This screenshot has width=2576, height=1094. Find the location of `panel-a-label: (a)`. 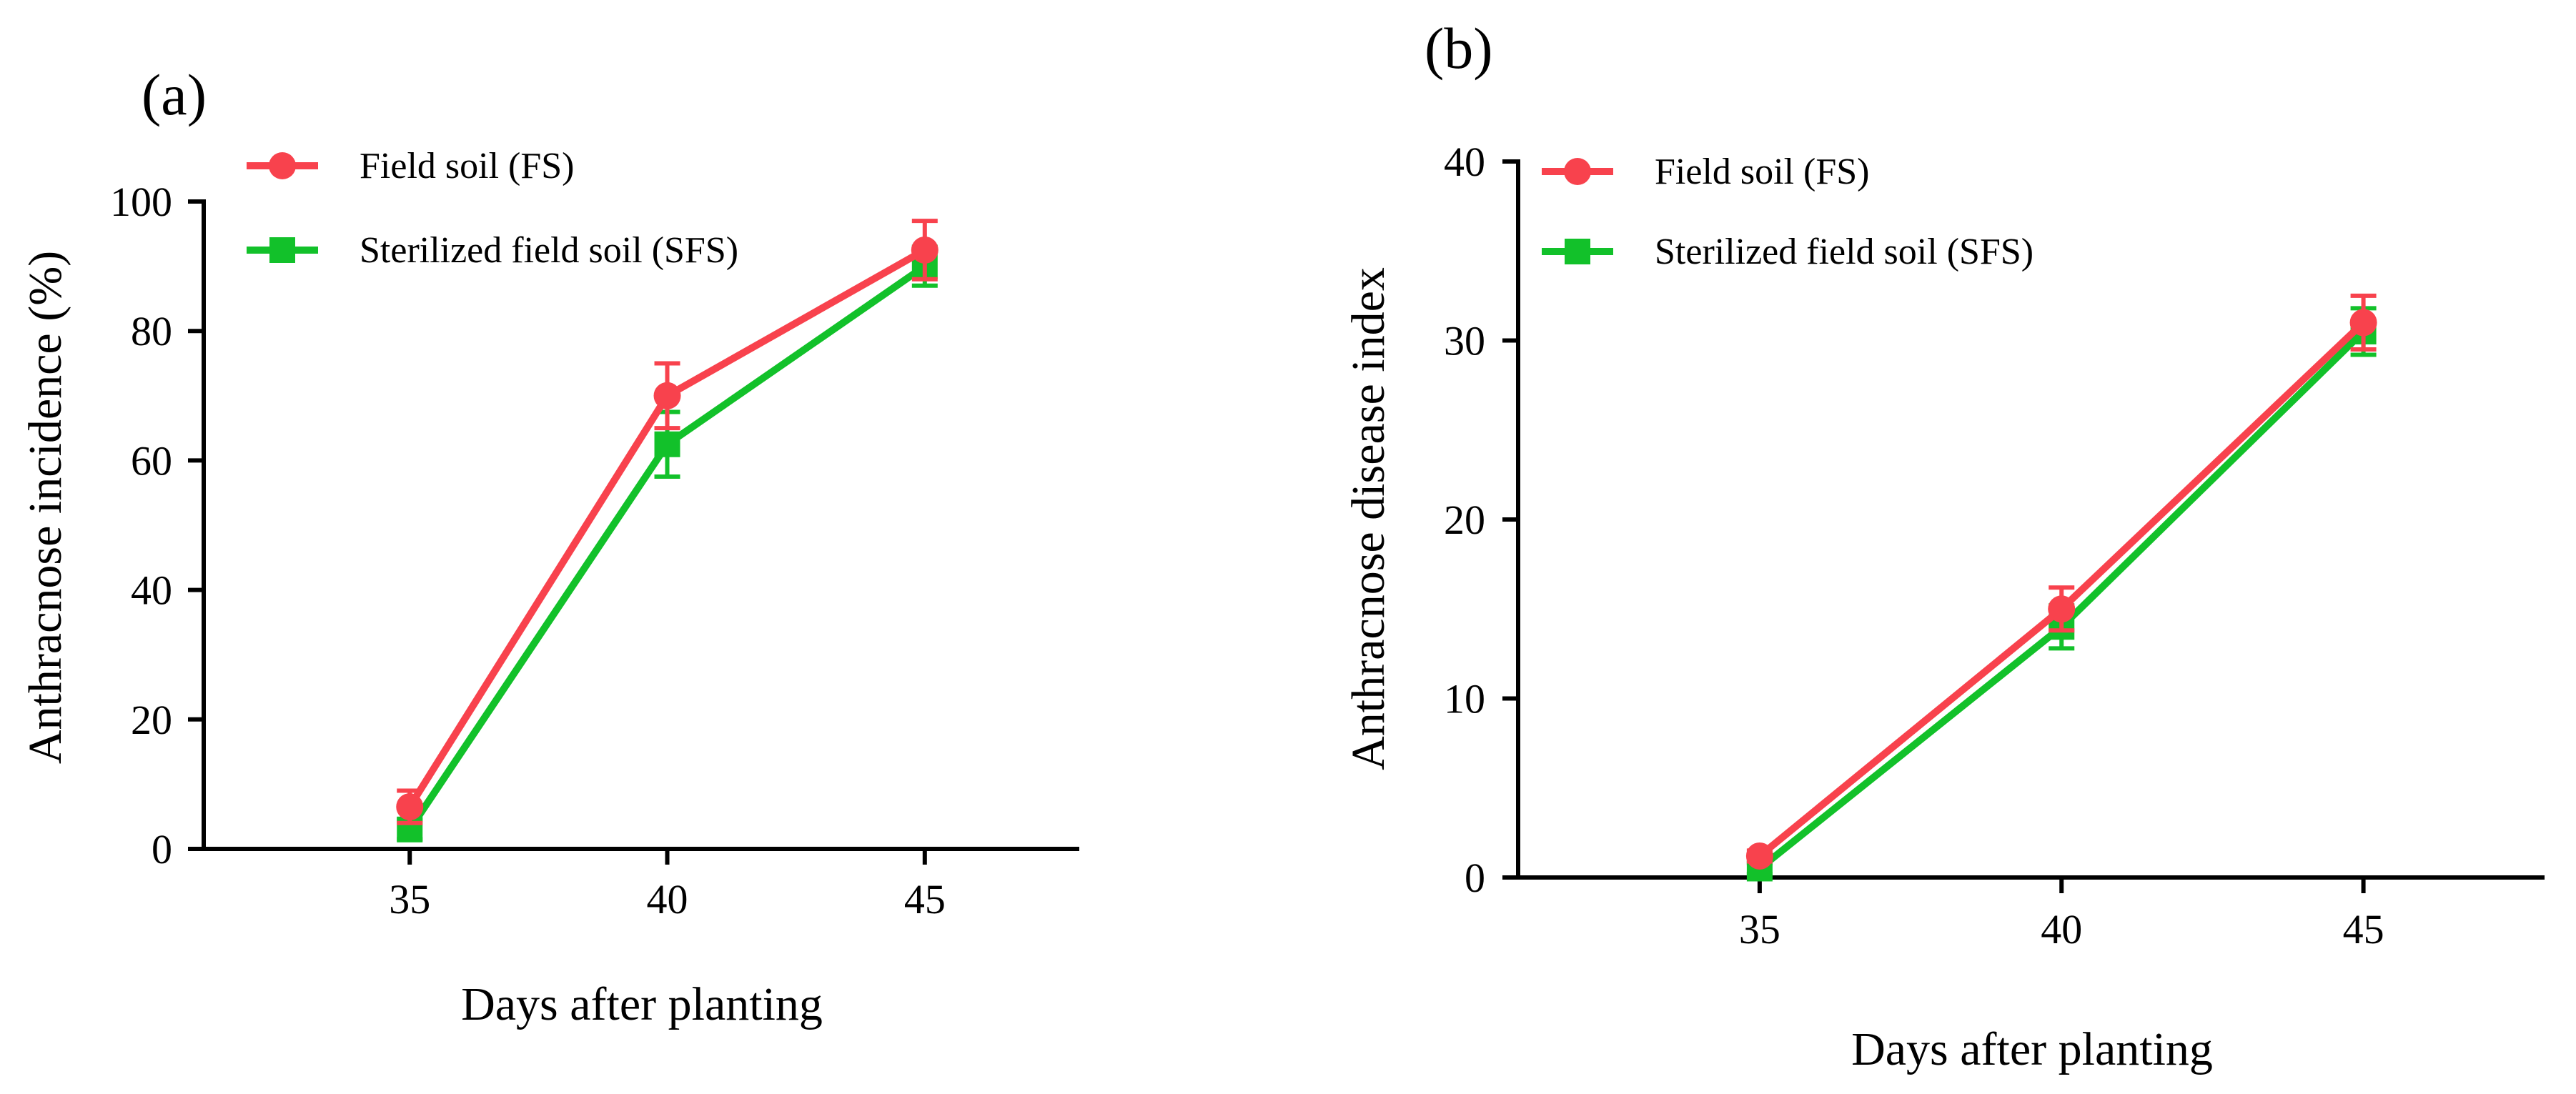

panel-a-label: (a) is located at coordinates (174, 94).